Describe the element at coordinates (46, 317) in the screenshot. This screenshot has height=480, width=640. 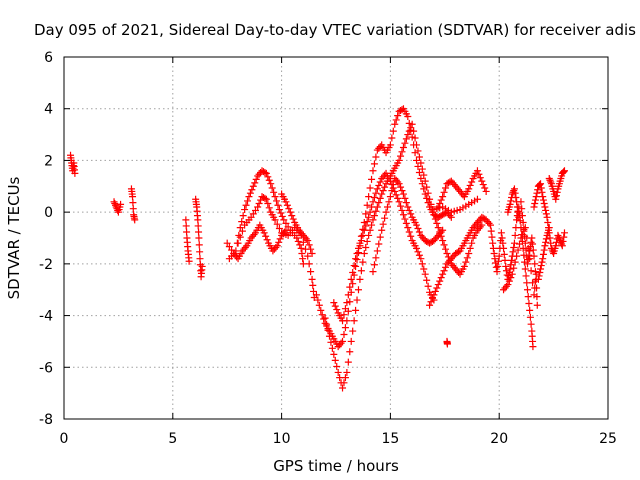
I see `y-tick-label: -4` at that location.